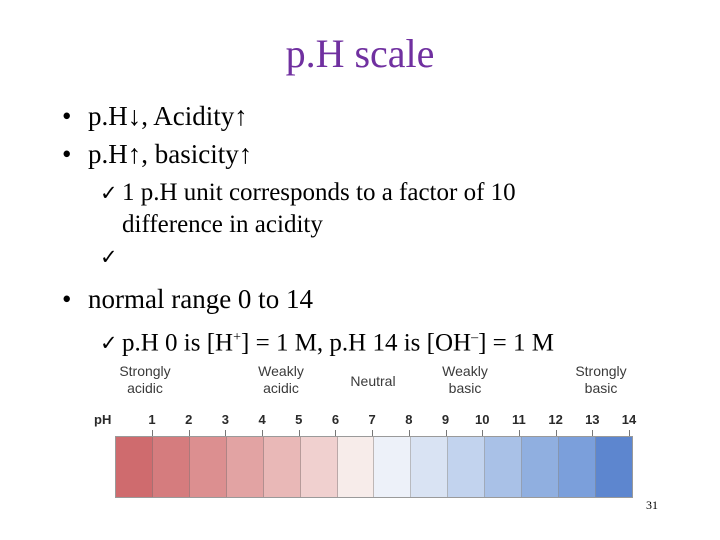  I want to click on sub-bullet-text: 1 p.H unit corresponds to a factor of 10, so click(319, 192).